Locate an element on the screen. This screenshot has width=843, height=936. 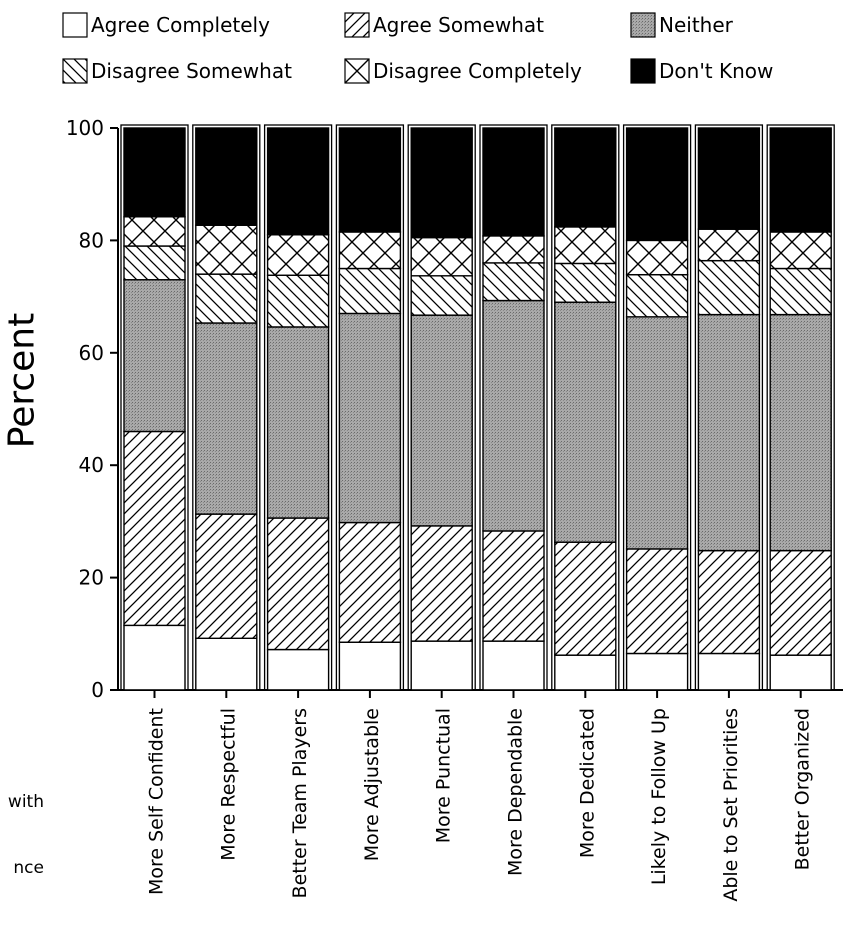
x-category-label: More Punctual is located at coordinates (444, 775).